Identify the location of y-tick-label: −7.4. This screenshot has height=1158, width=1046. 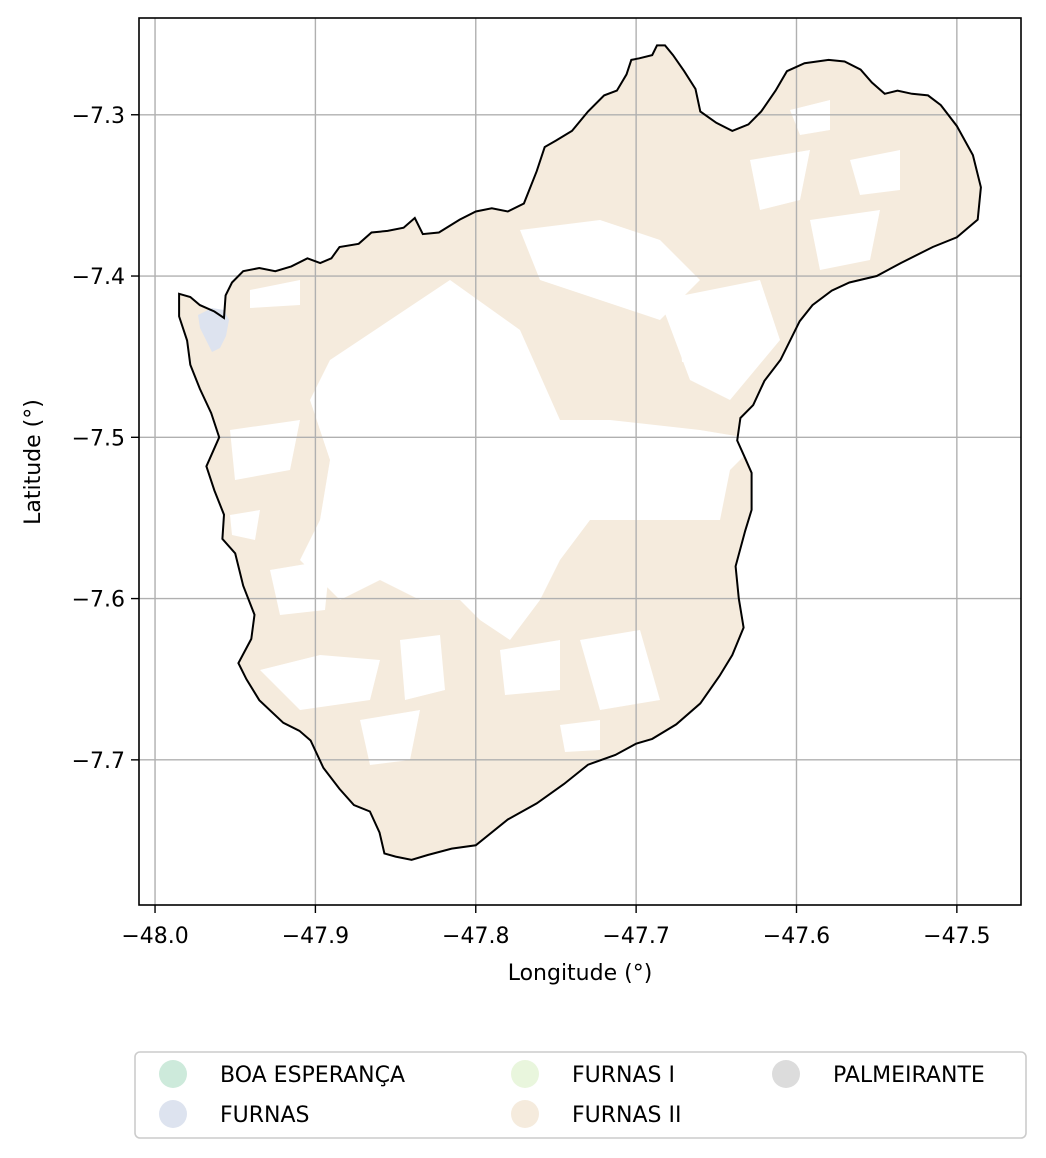
(98, 277).